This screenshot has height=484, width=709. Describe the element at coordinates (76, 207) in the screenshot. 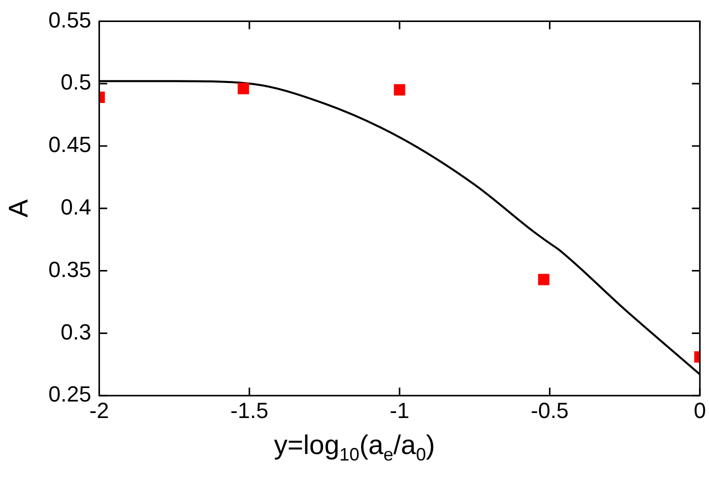

I see `y-tick-label: 0.4` at that location.